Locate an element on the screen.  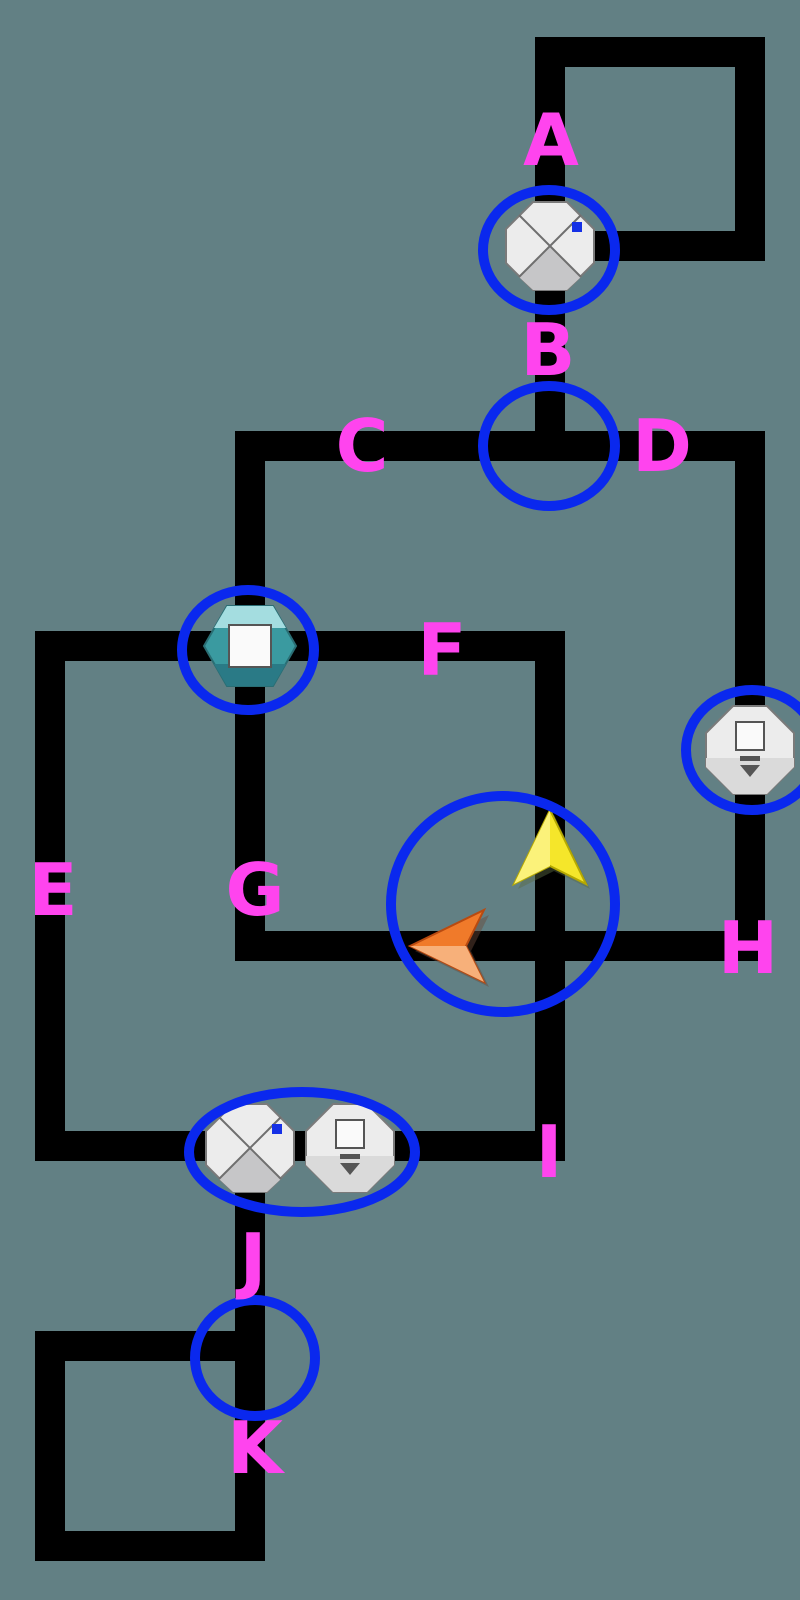
track-lower-stem is located at coordinates (150, 1346).